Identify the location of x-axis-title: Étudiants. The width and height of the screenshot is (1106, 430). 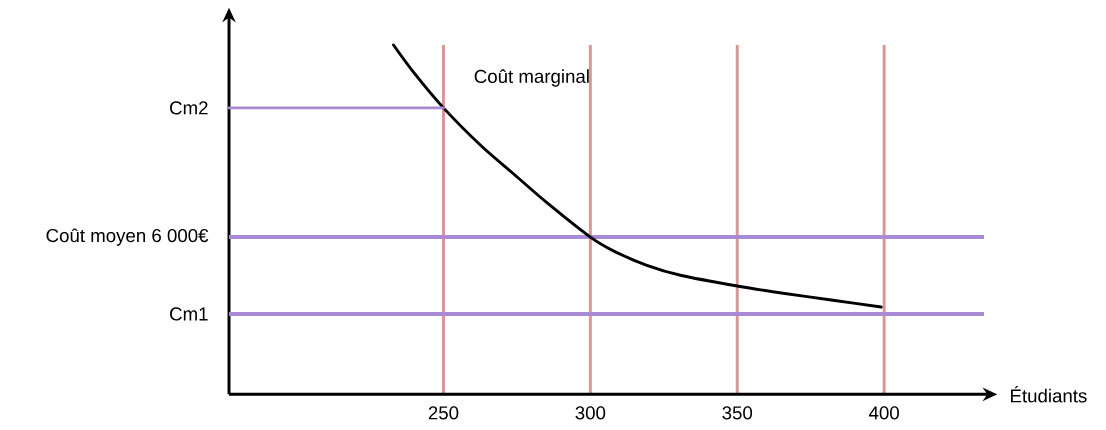
(1049, 394).